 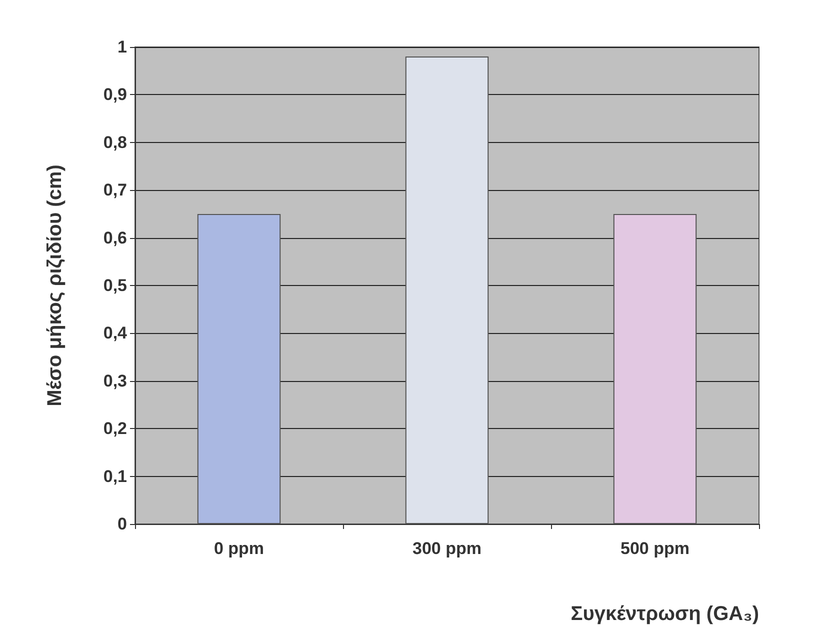 I want to click on y-tick-label: 0,1, so click(x=115, y=476).